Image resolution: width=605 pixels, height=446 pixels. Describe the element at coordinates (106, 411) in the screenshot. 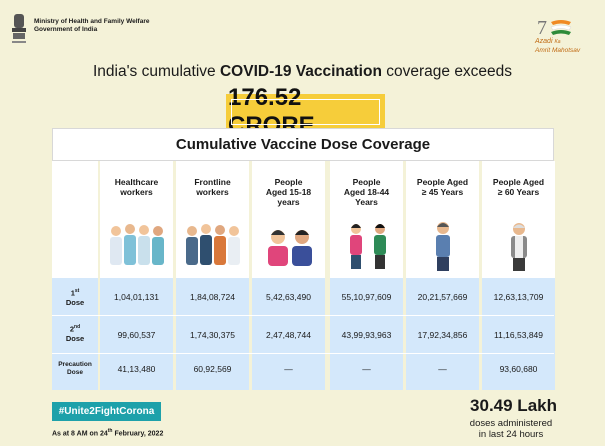

I see `hashtag-badge: #Unite2FightCorona` at that location.